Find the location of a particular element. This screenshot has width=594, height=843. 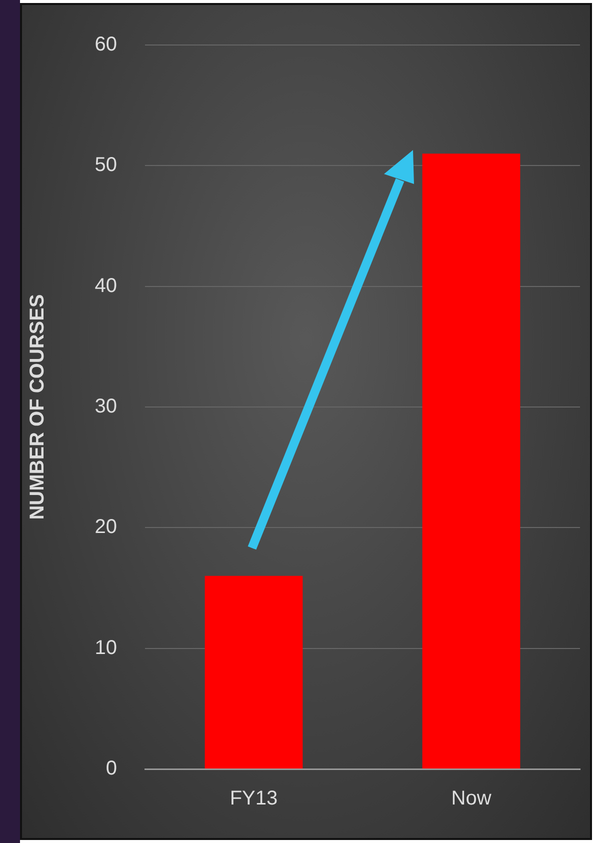

y-tick-label: 60 is located at coordinates (105, 45).